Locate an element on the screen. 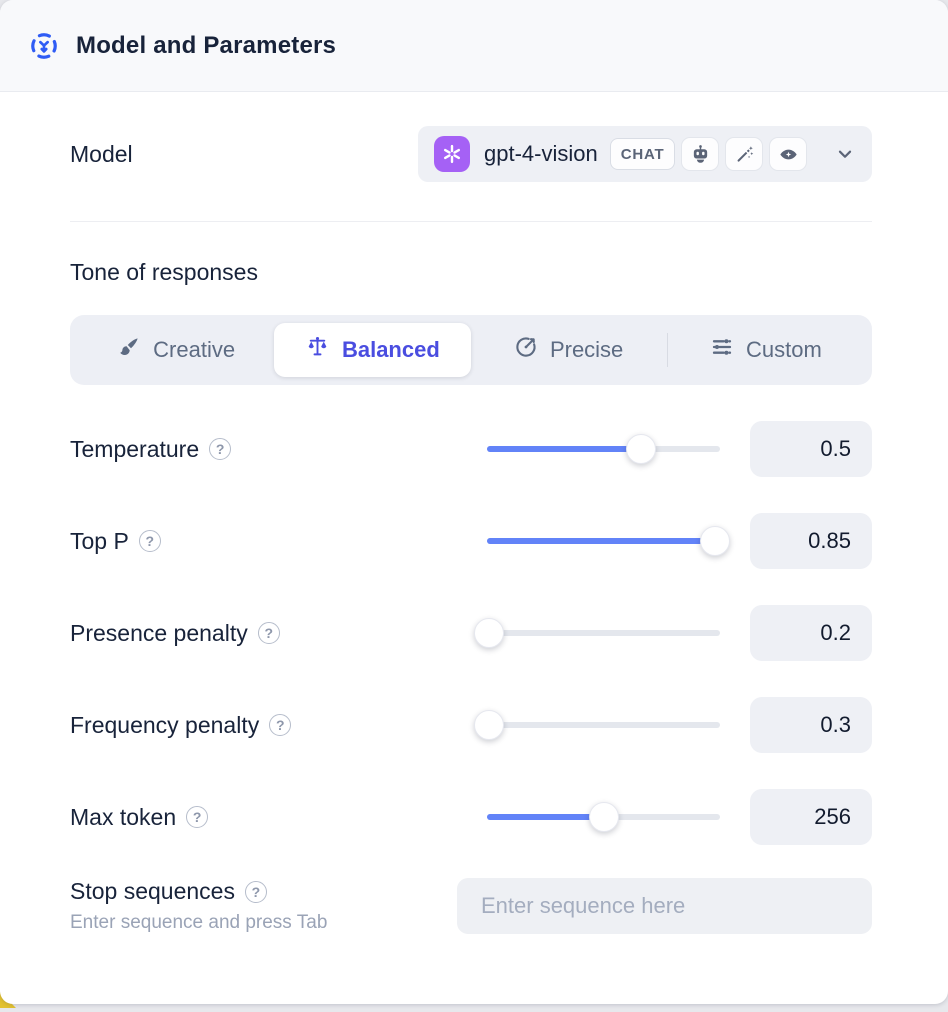 This screenshot has height=1012, width=948. panel-header: Model and Parameters is located at coordinates (474, 46).